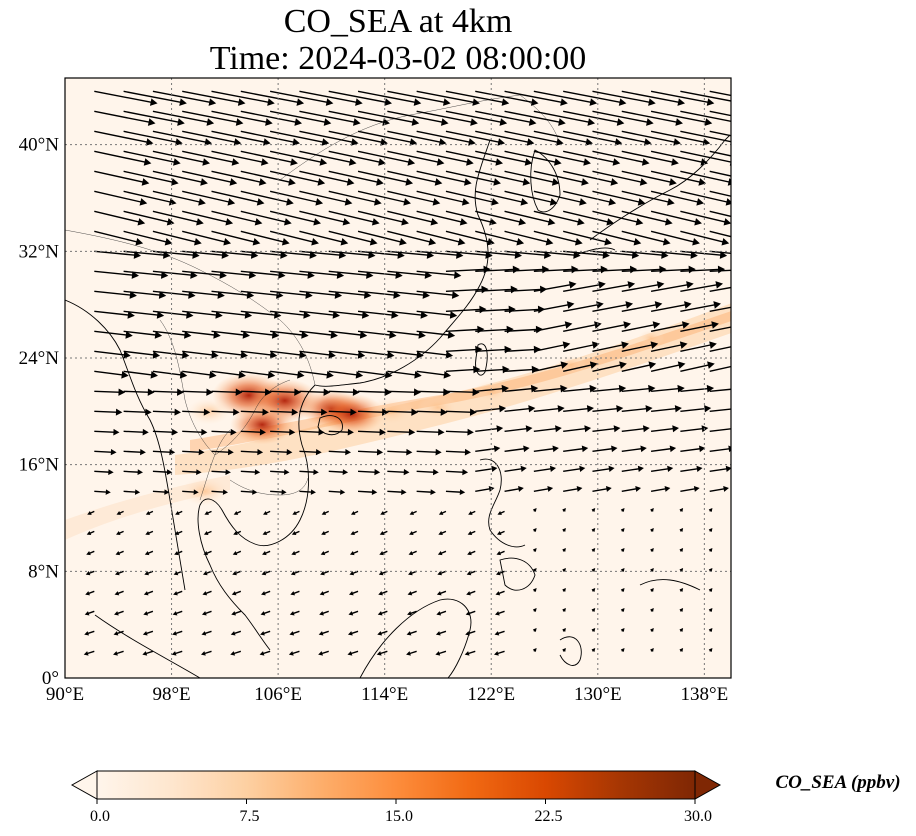 This screenshot has height=836, width=916. Describe the element at coordinates (517, 574) in the screenshot. I see `coastline-mindanao` at that location.